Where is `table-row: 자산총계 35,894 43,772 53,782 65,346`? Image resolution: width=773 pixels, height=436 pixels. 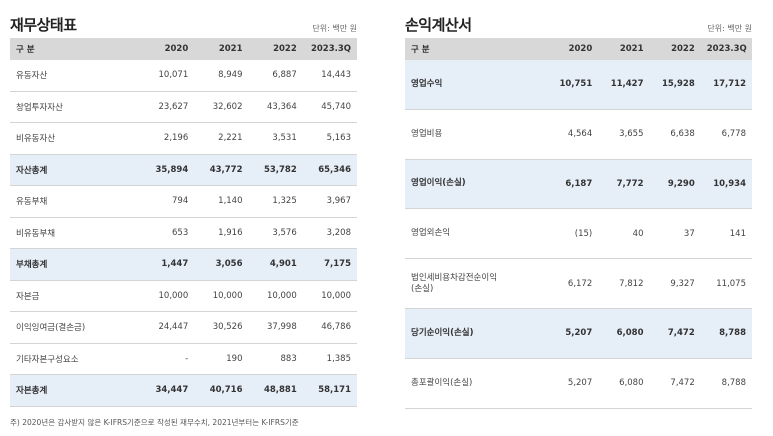 table-row: 자산총계 35,894 43,772 53,782 65,346 is located at coordinates (183, 170).